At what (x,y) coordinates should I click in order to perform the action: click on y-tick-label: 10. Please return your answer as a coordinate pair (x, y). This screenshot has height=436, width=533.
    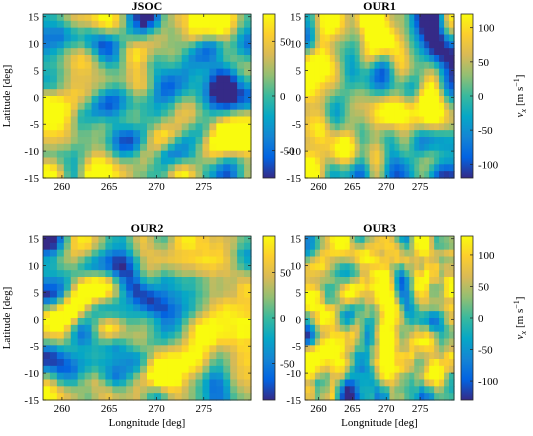
    Looking at the image, I should click on (34, 267).